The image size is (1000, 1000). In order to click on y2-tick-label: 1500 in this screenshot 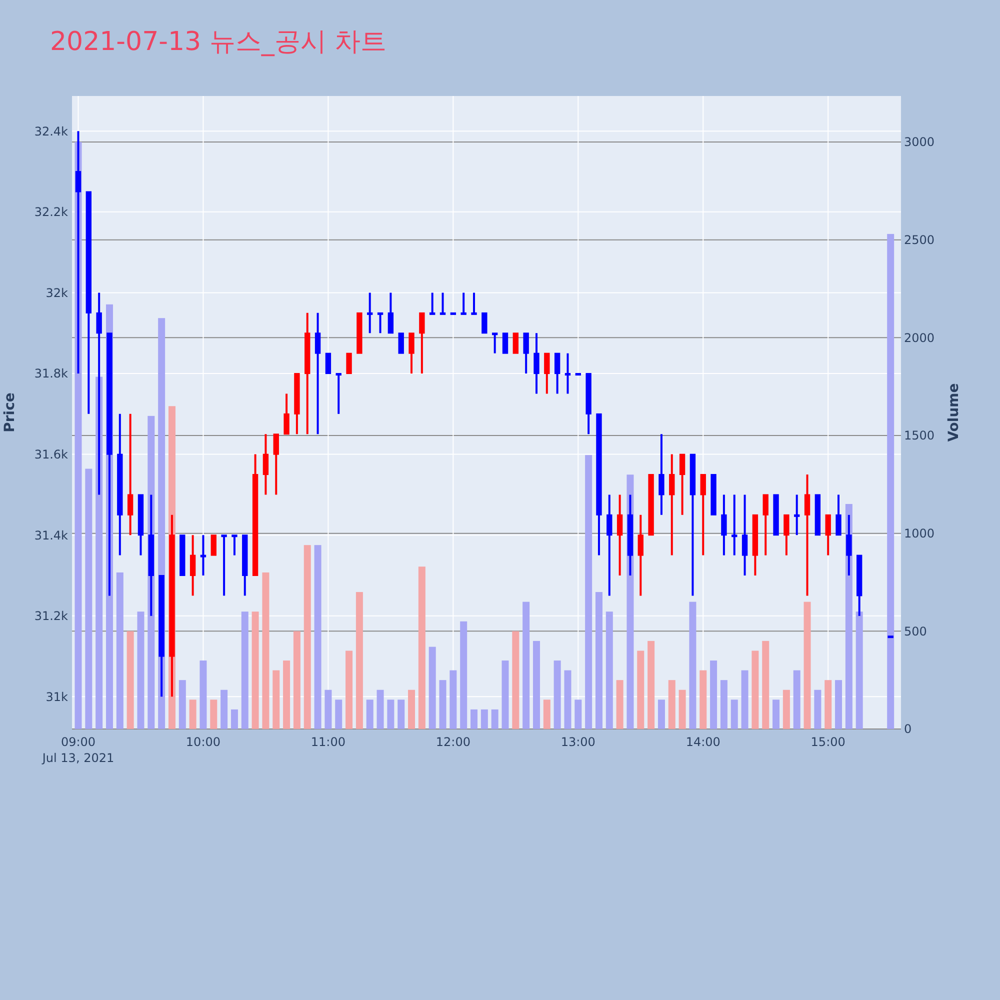, I will do `click(919, 435)`.